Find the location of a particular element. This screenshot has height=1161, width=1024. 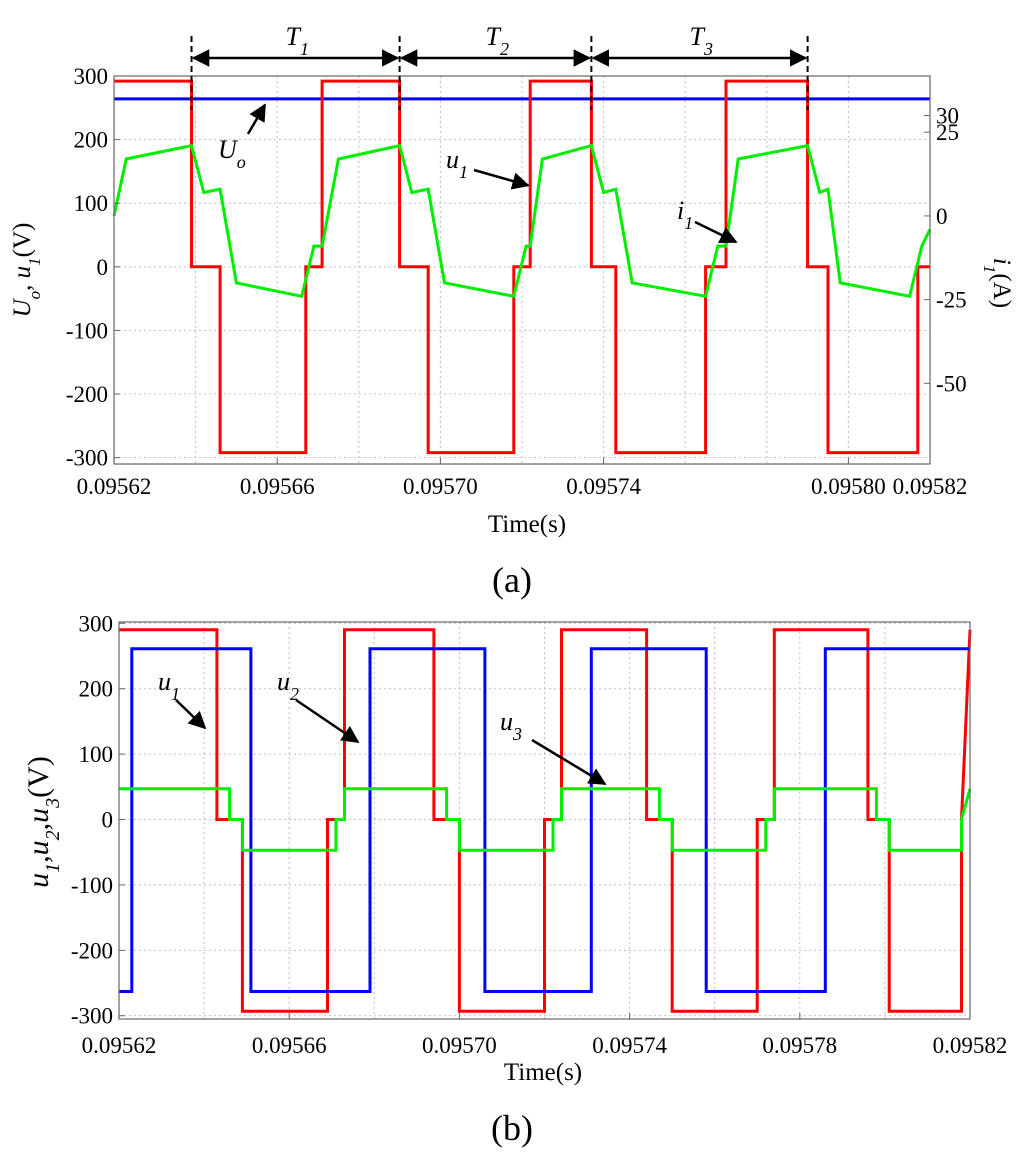

y-tick-label-left: -200 is located at coordinates (87, 394).